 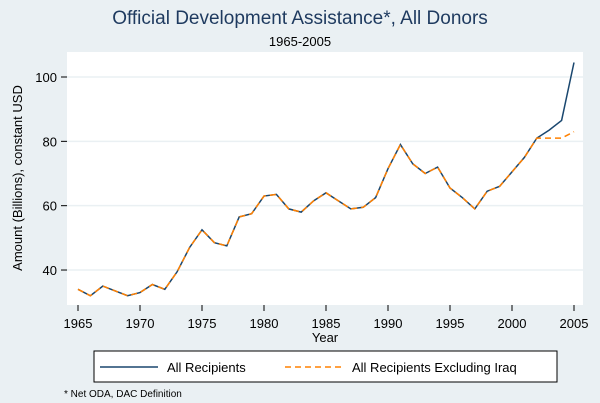 What do you see at coordinates (140, 323) in the screenshot?
I see `x-tick-label: 1970` at bounding box center [140, 323].